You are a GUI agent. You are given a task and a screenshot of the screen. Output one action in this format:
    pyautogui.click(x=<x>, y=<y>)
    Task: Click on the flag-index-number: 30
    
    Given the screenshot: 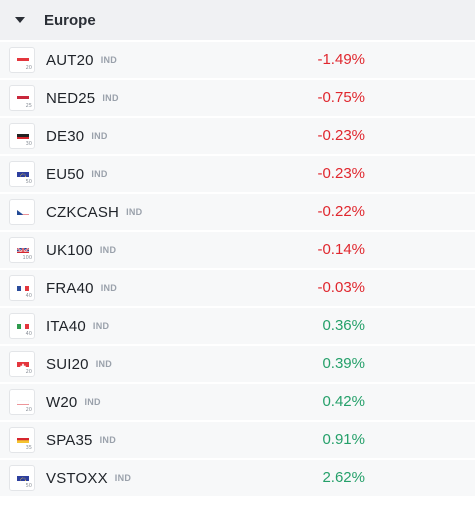 What is the action you would take?
    pyautogui.click(x=28, y=144)
    